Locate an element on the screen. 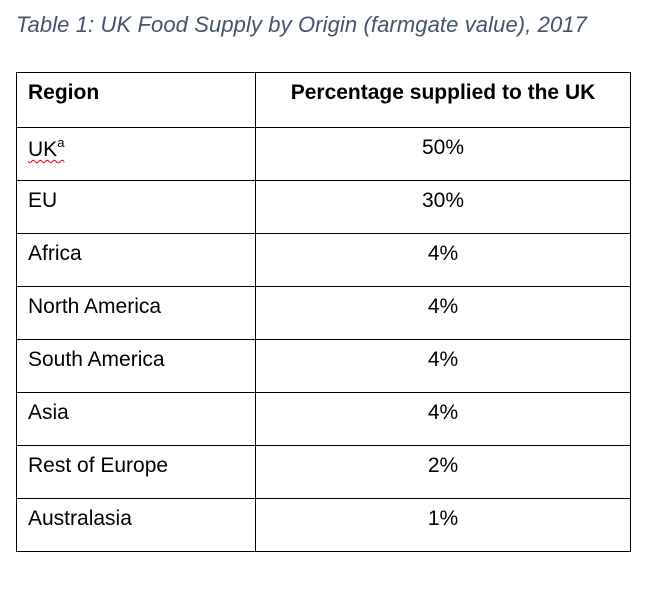  table-row: EU 30% is located at coordinates (323, 207).